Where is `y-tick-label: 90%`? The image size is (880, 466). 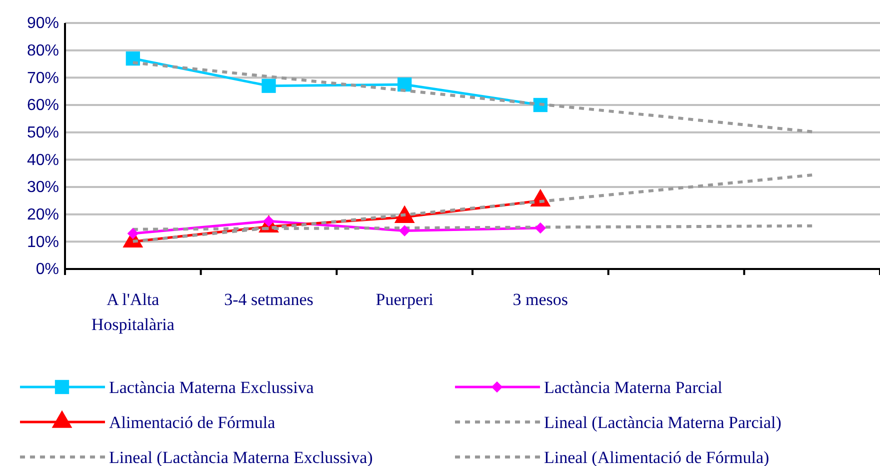 y-tick-label: 90% is located at coordinates (42, 23).